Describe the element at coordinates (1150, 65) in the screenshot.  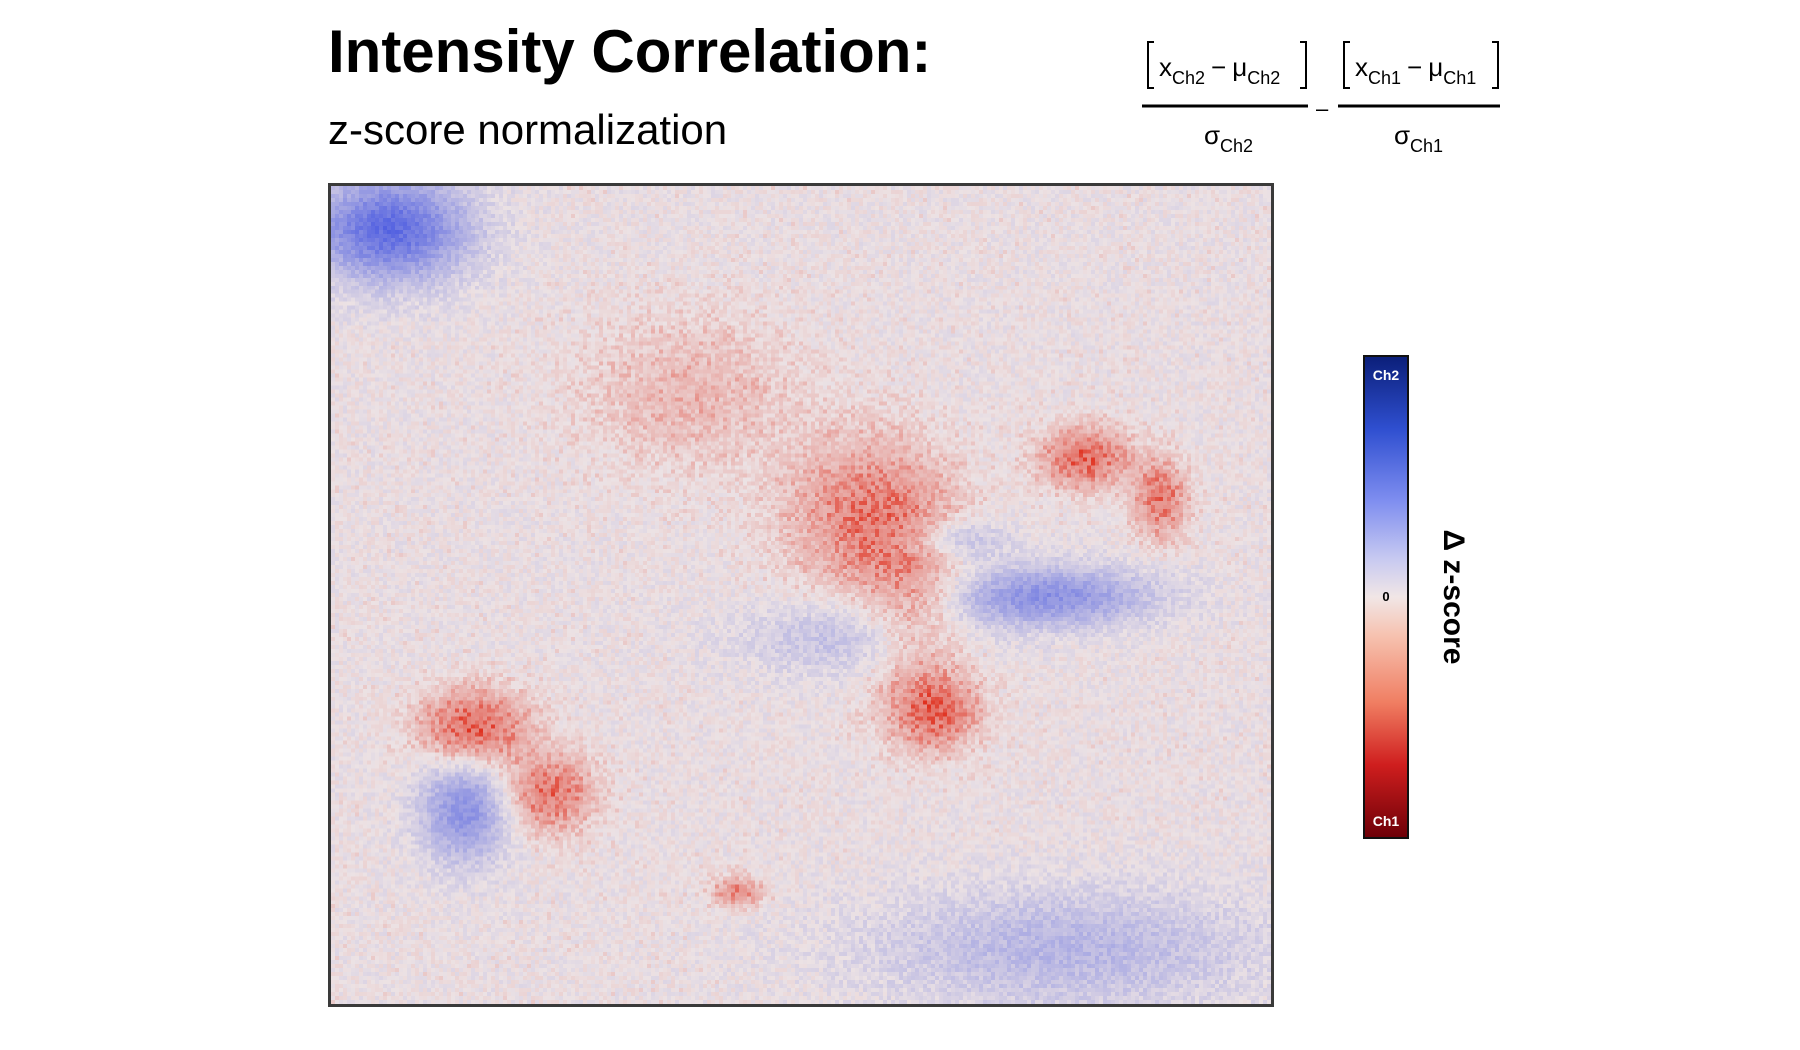
I see `left-bracket-open` at that location.